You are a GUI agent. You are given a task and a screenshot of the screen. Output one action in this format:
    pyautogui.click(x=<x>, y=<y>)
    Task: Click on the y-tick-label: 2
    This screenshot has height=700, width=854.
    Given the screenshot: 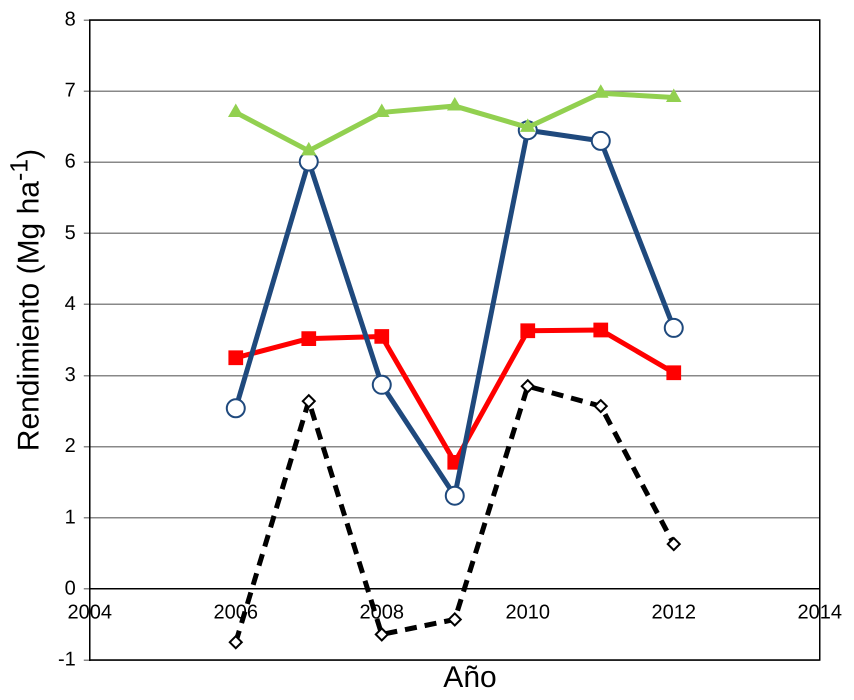 What is the action you would take?
    pyautogui.click(x=70, y=446)
    